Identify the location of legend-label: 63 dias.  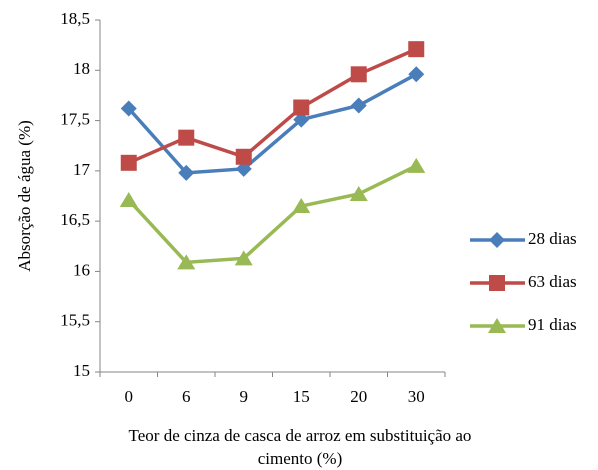
(552, 281).